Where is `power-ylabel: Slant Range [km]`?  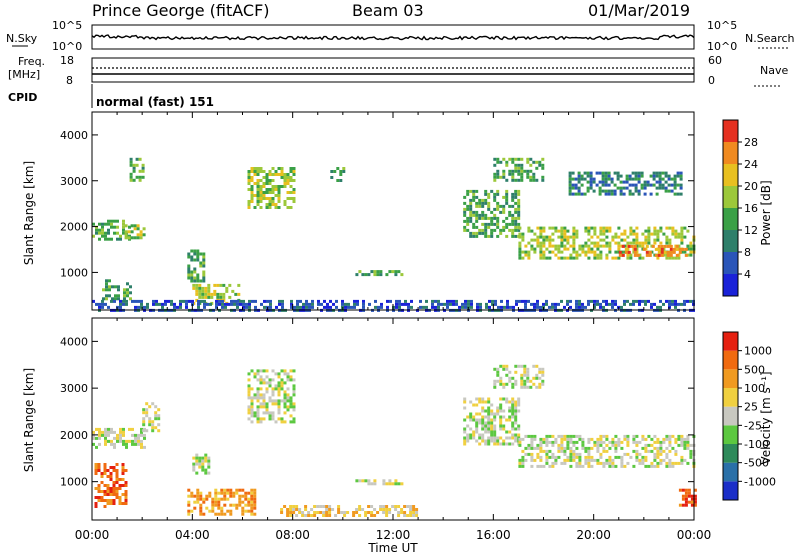
power-ylabel: Slant Range [km] is located at coordinates (29, 213).